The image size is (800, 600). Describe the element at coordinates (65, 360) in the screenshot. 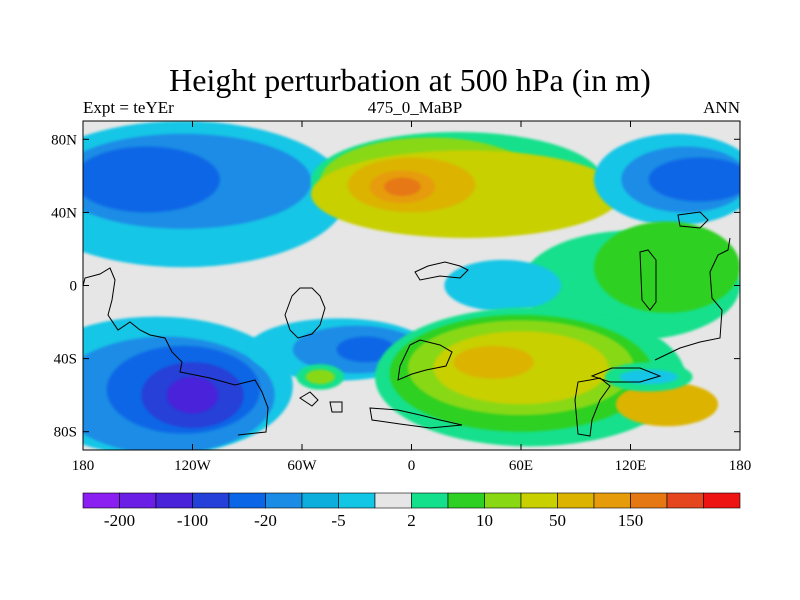

I see `y-tick-label: 40S` at that location.